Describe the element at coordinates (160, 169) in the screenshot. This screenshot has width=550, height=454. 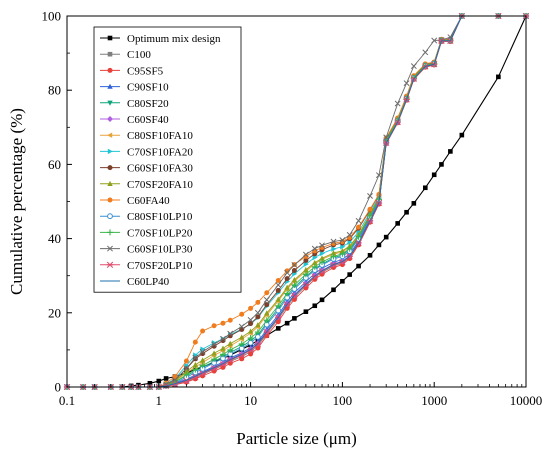
I see `legend-label: C60SF10FA30` at that location.